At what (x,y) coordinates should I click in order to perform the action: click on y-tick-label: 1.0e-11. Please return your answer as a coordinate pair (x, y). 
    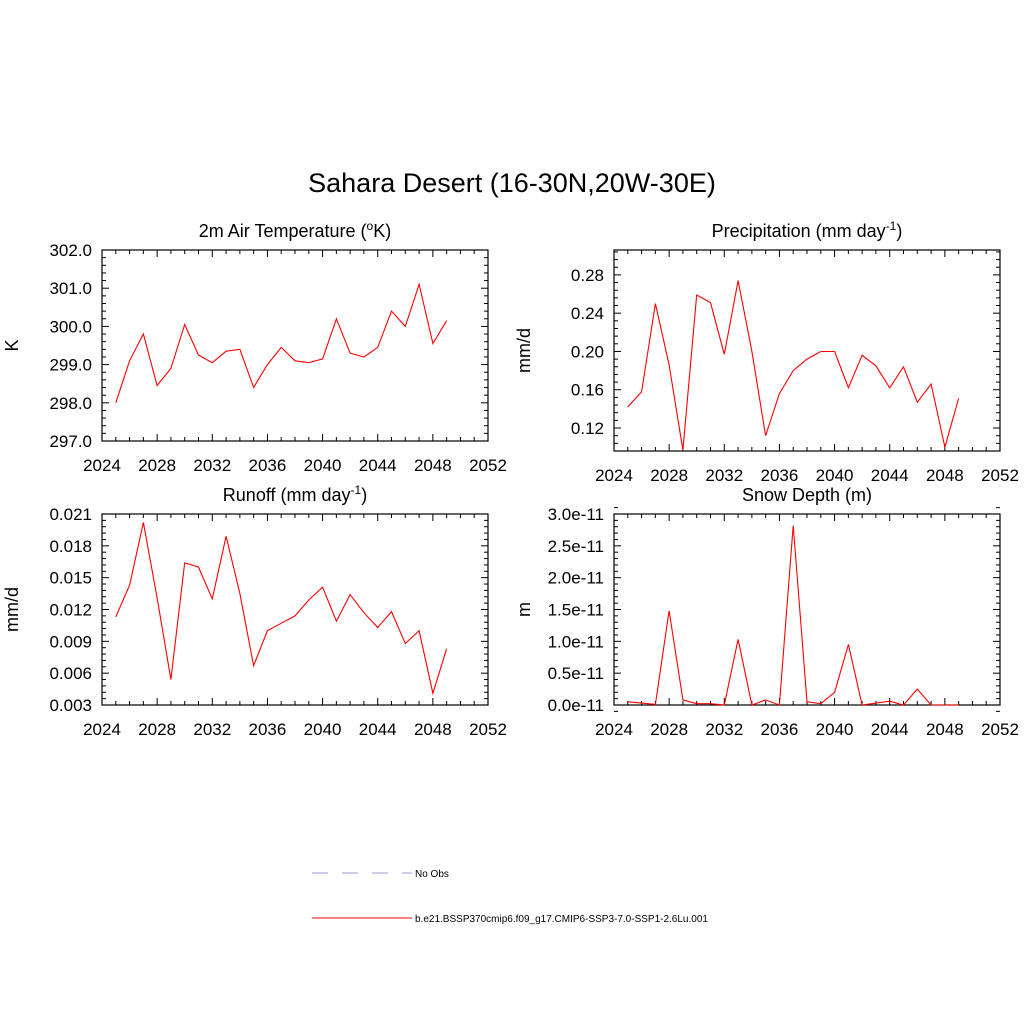
    Looking at the image, I should click on (576, 641).